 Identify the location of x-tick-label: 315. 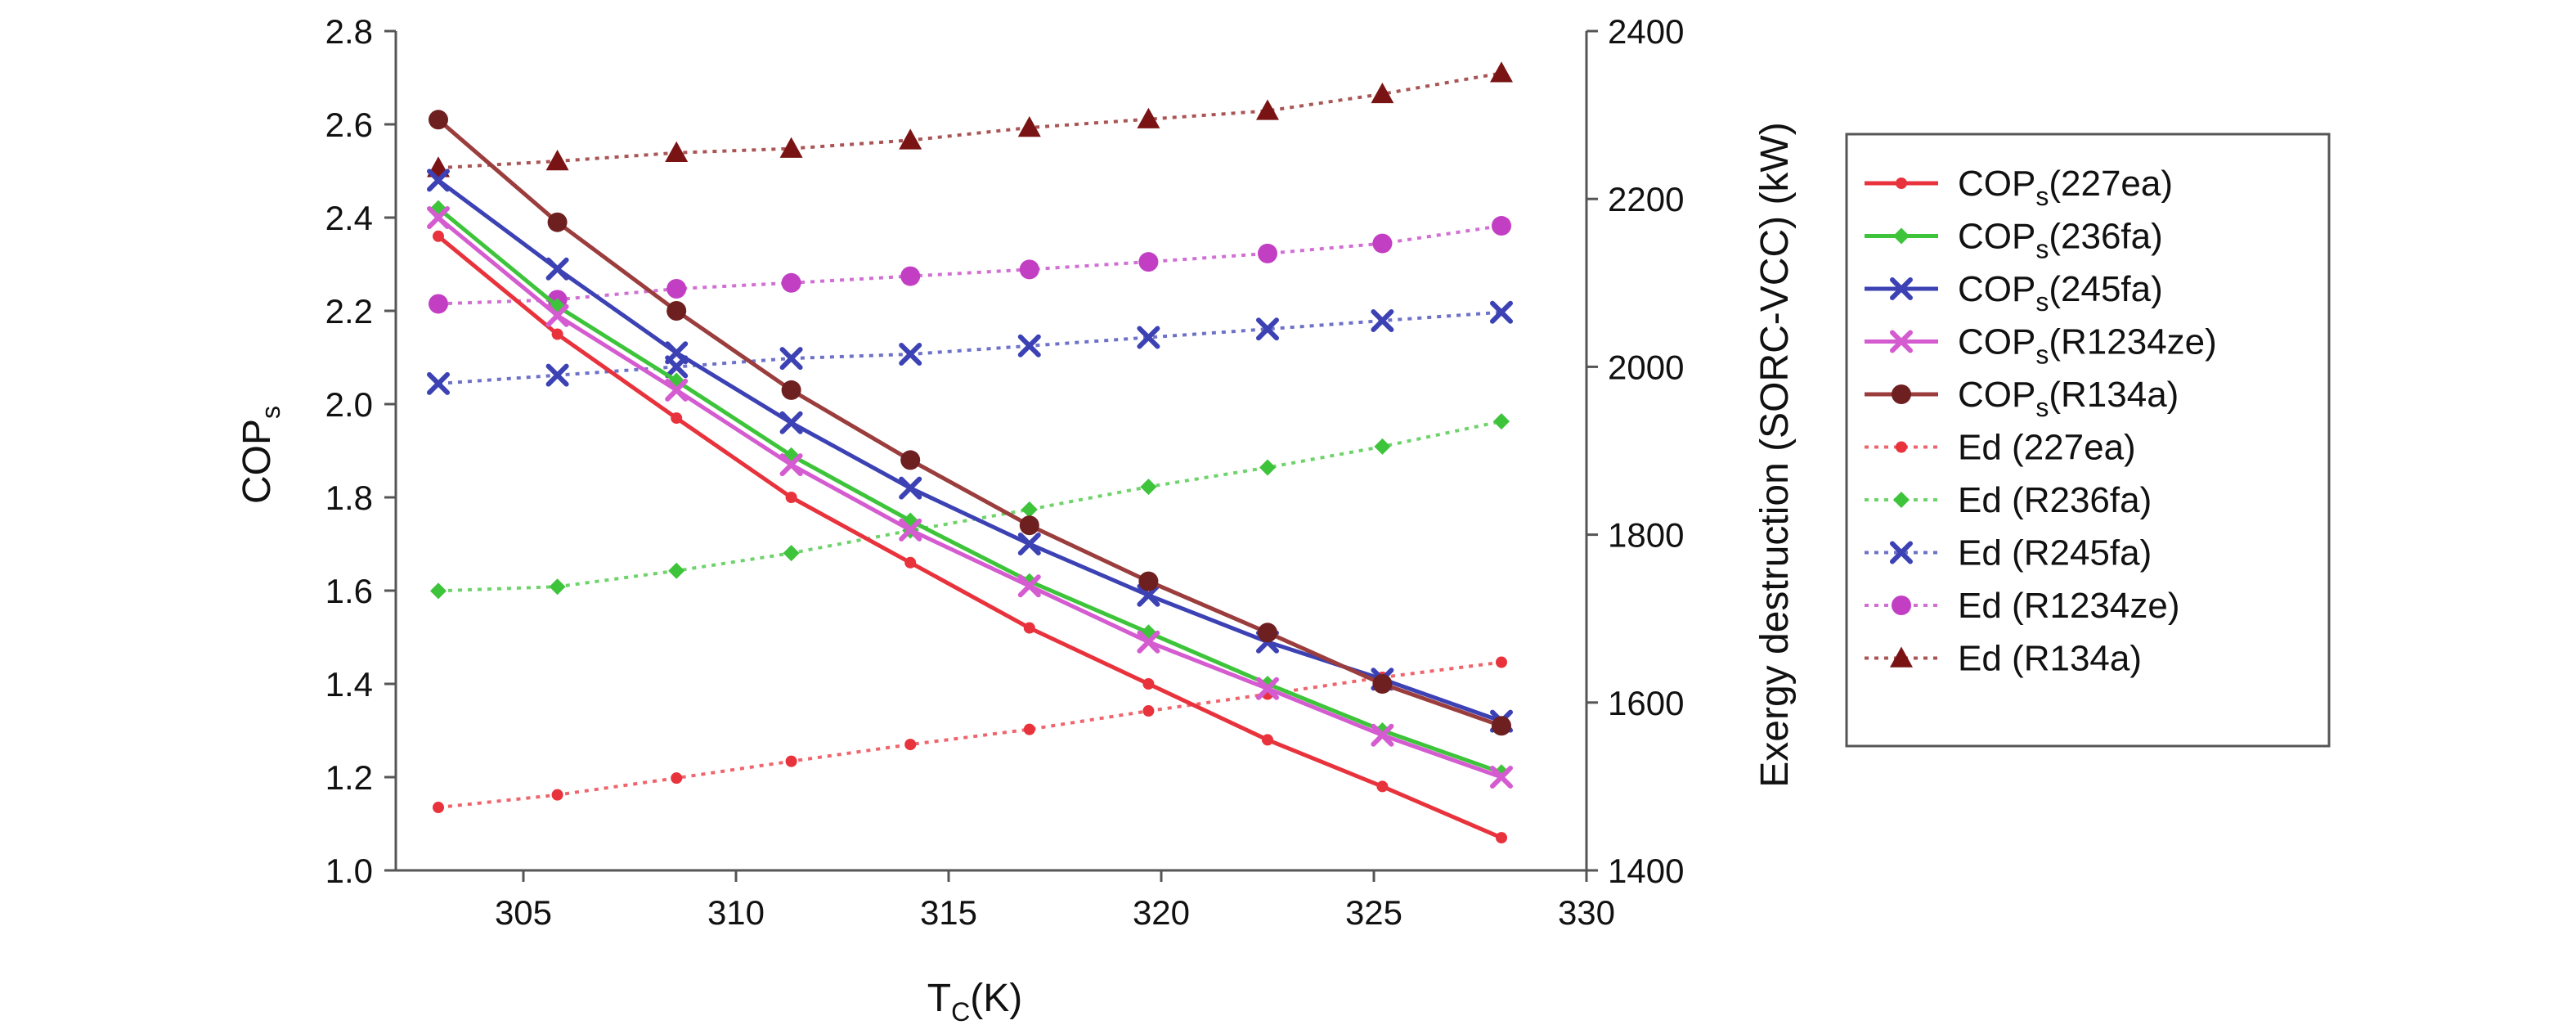
(948, 912).